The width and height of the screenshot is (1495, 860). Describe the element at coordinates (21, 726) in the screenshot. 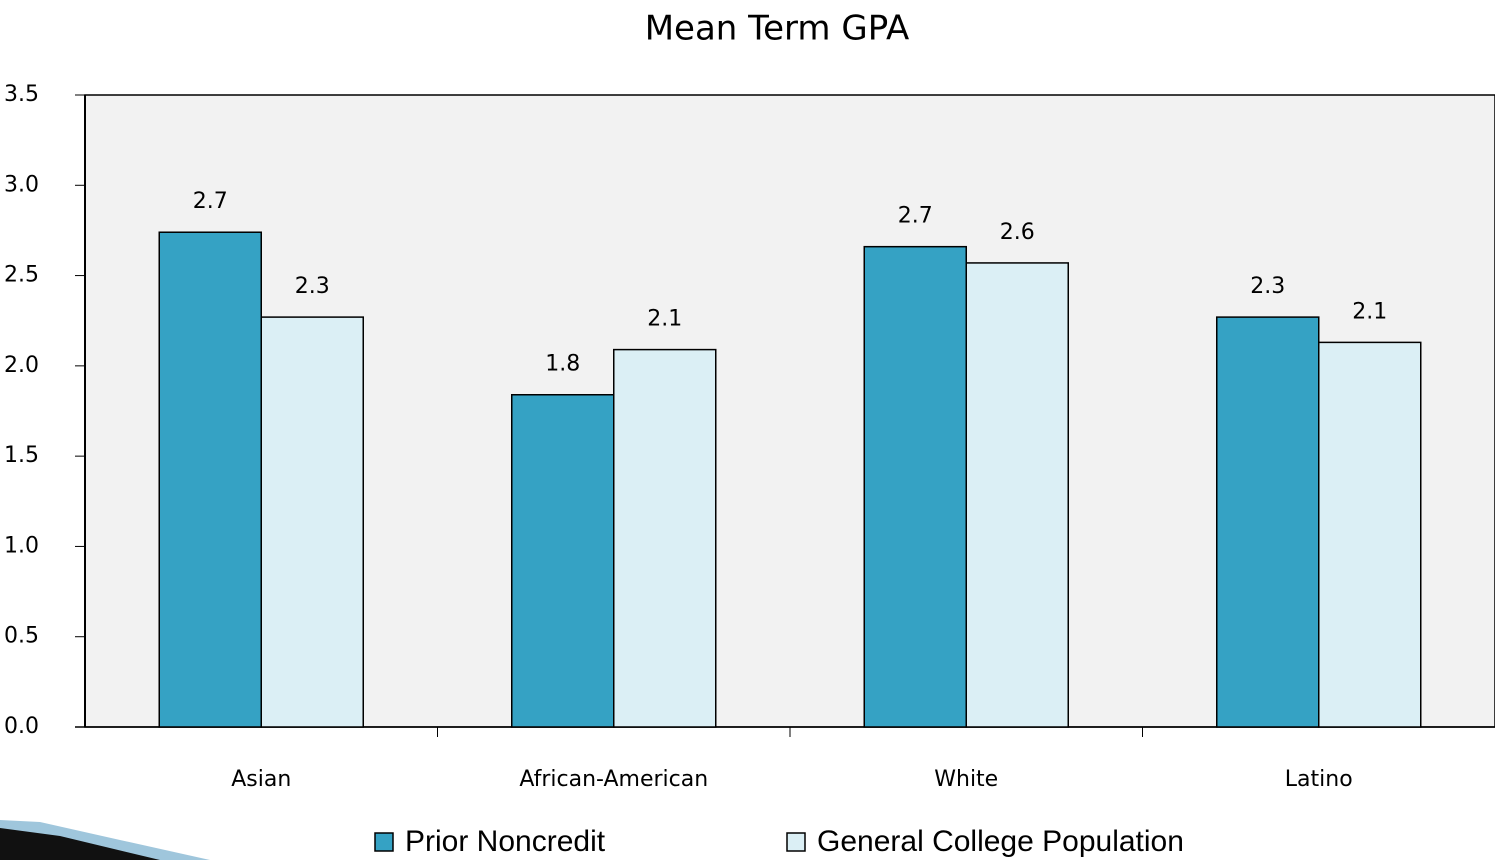

I see `y-tick-label: 0.0` at that location.